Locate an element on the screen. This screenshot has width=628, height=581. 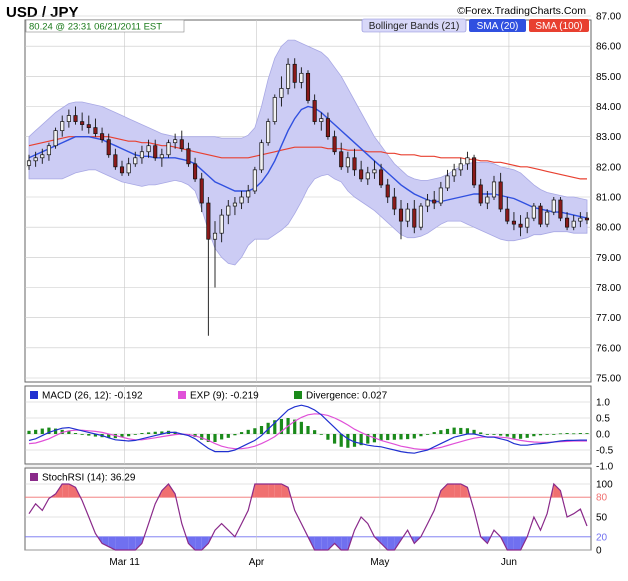
exp-legend-label: EXP (9): -0.219 is located at coordinates (224, 396).